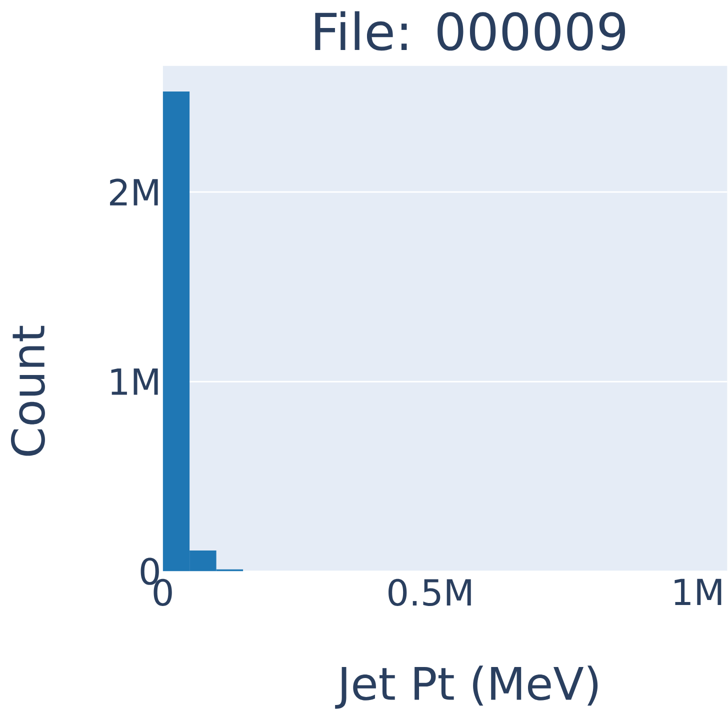  What do you see at coordinates (466, 687) in the screenshot?
I see `x-axis-title: Jet Pt (MeV)` at bounding box center [466, 687].